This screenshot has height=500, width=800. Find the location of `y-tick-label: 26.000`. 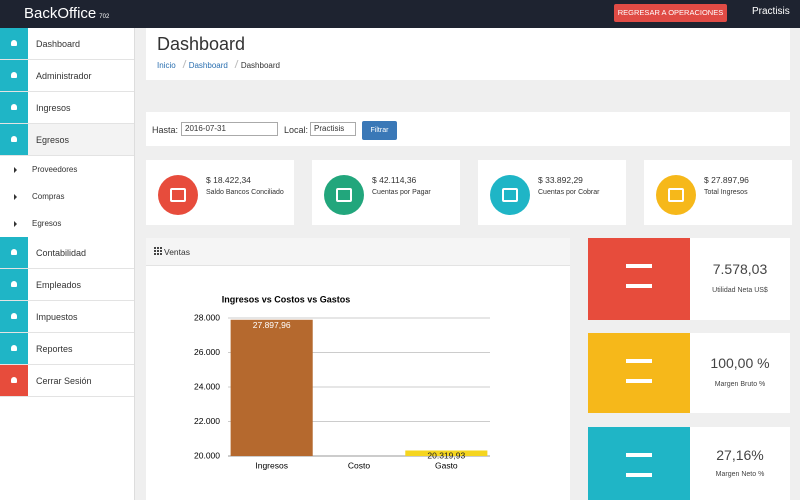

y-tick-label: 26.000 is located at coordinates (207, 352).